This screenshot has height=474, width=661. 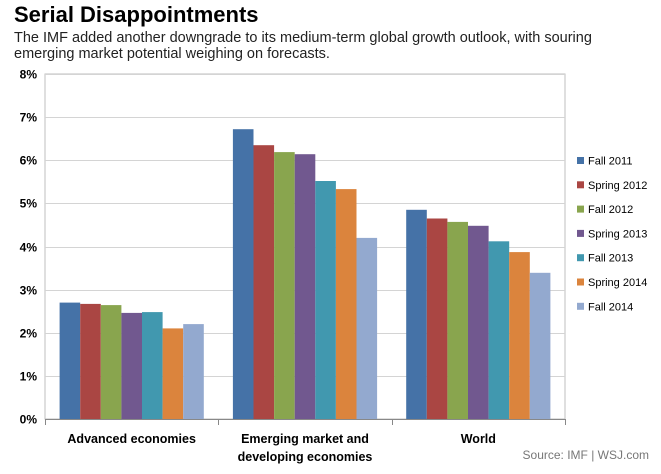 I want to click on legend-label: Fall 2013, so click(x=610, y=259).